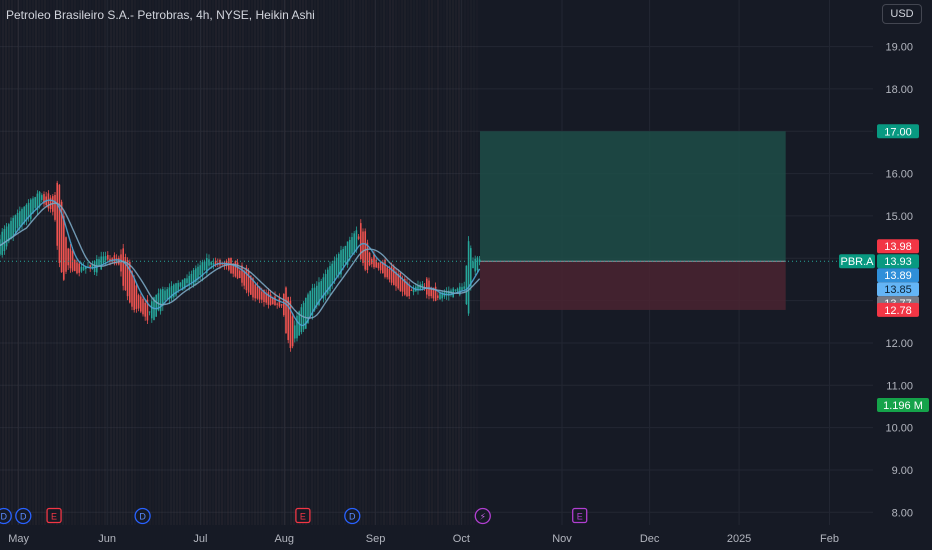  Describe the element at coordinates (898, 276) in the screenshot. I see `ma-value-badge-1-text: 13.89` at that location.